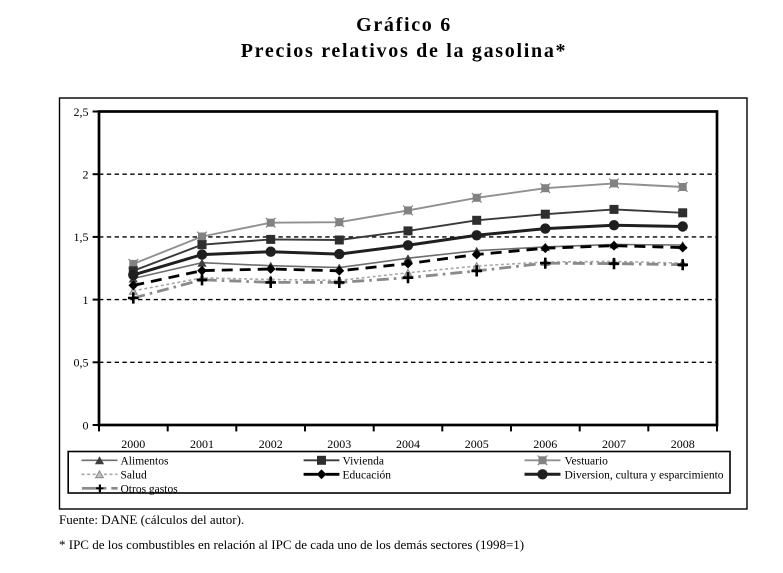  Describe the element at coordinates (202, 444) in the screenshot. I see `svg-text: 2001` at that location.